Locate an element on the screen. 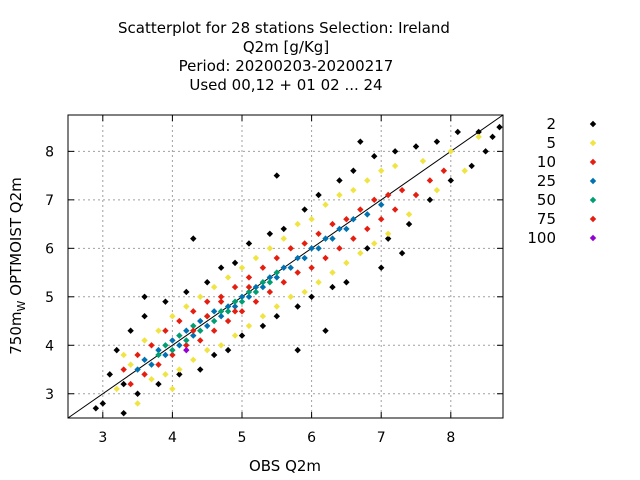  y-tick-label: 7 is located at coordinates (49, 201).